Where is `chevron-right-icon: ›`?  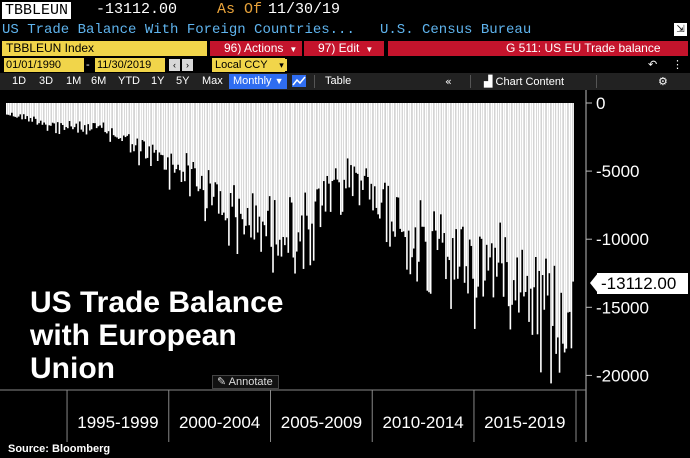
chevron-right-icon: › is located at coordinates (187, 65).